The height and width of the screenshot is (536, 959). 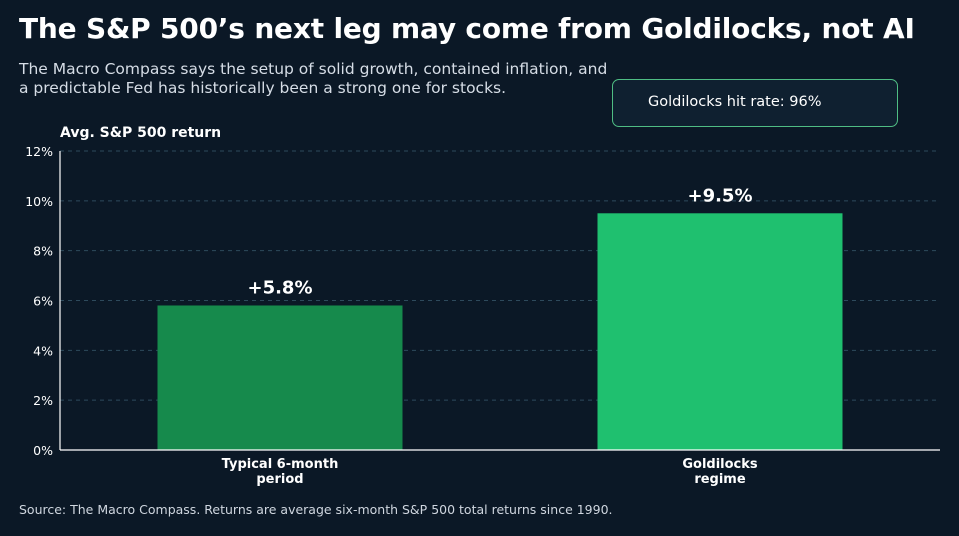 What do you see at coordinates (720, 479) in the screenshot?
I see `x-tick-label: regime` at bounding box center [720, 479].